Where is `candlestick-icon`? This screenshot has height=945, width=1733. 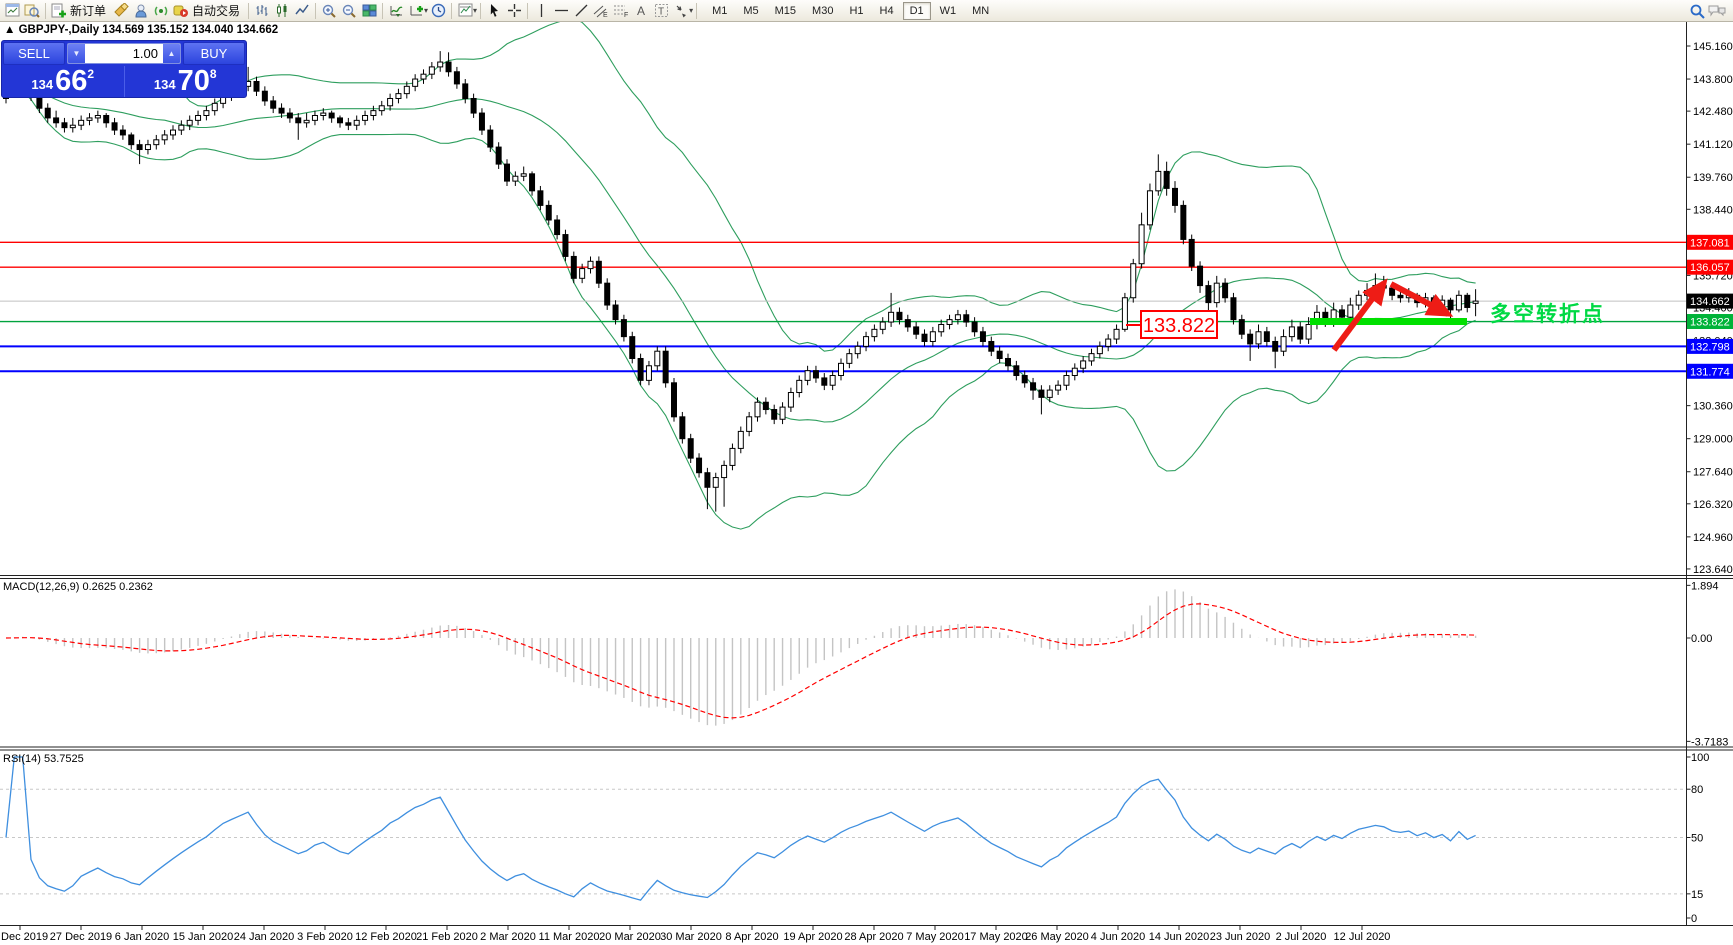 candlestick-icon is located at coordinates (282, 11).